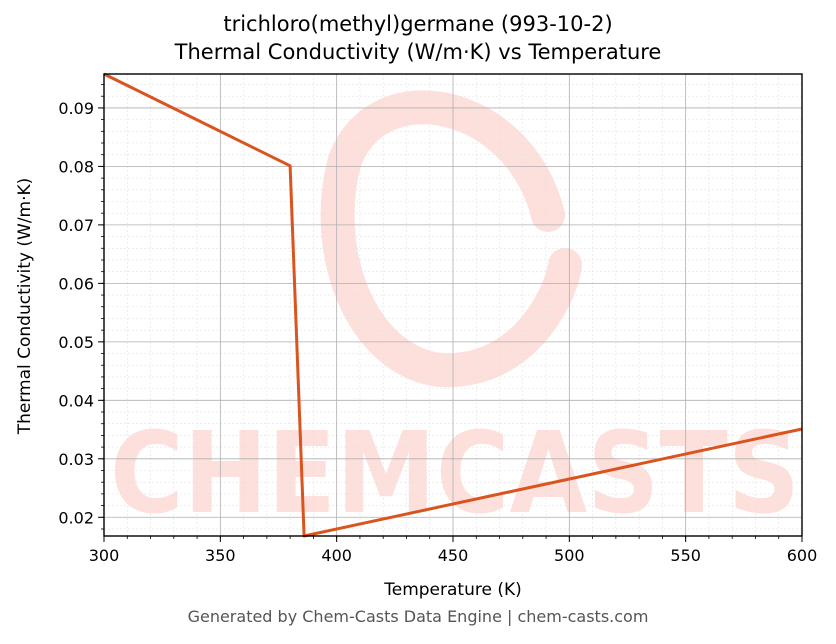 This screenshot has height=644, width=836. What do you see at coordinates (220, 555) in the screenshot?
I see `x-tick-label: 350` at bounding box center [220, 555].